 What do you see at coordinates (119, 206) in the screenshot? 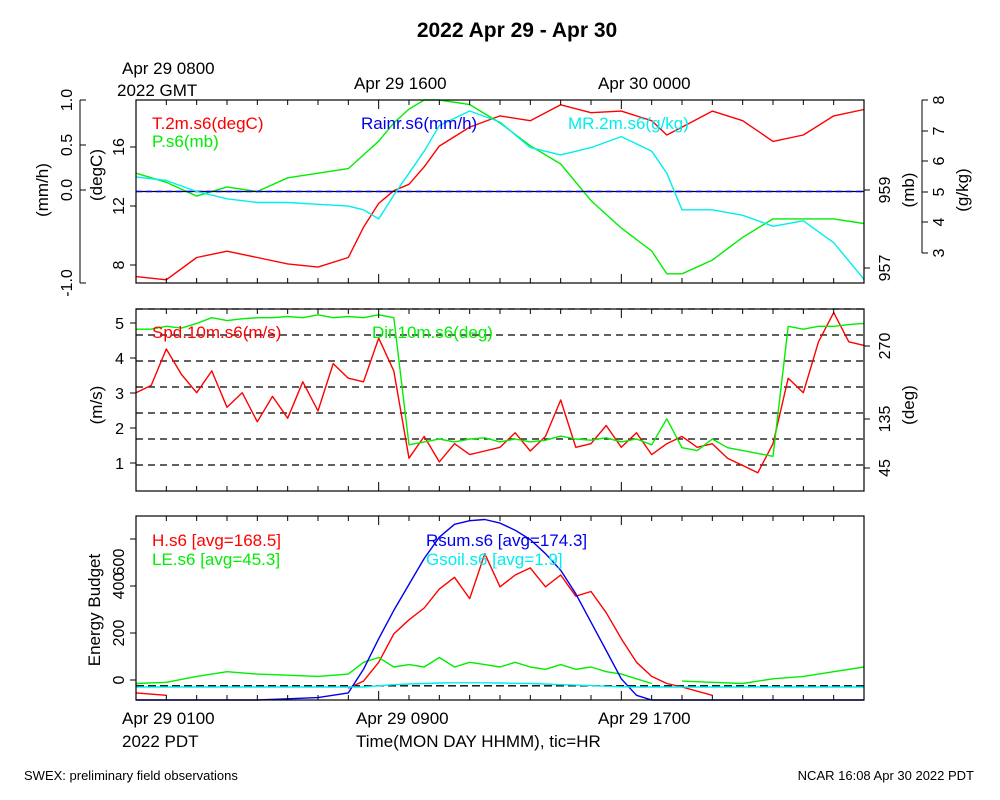
I see `temp-tick-label: 12` at bounding box center [119, 206].